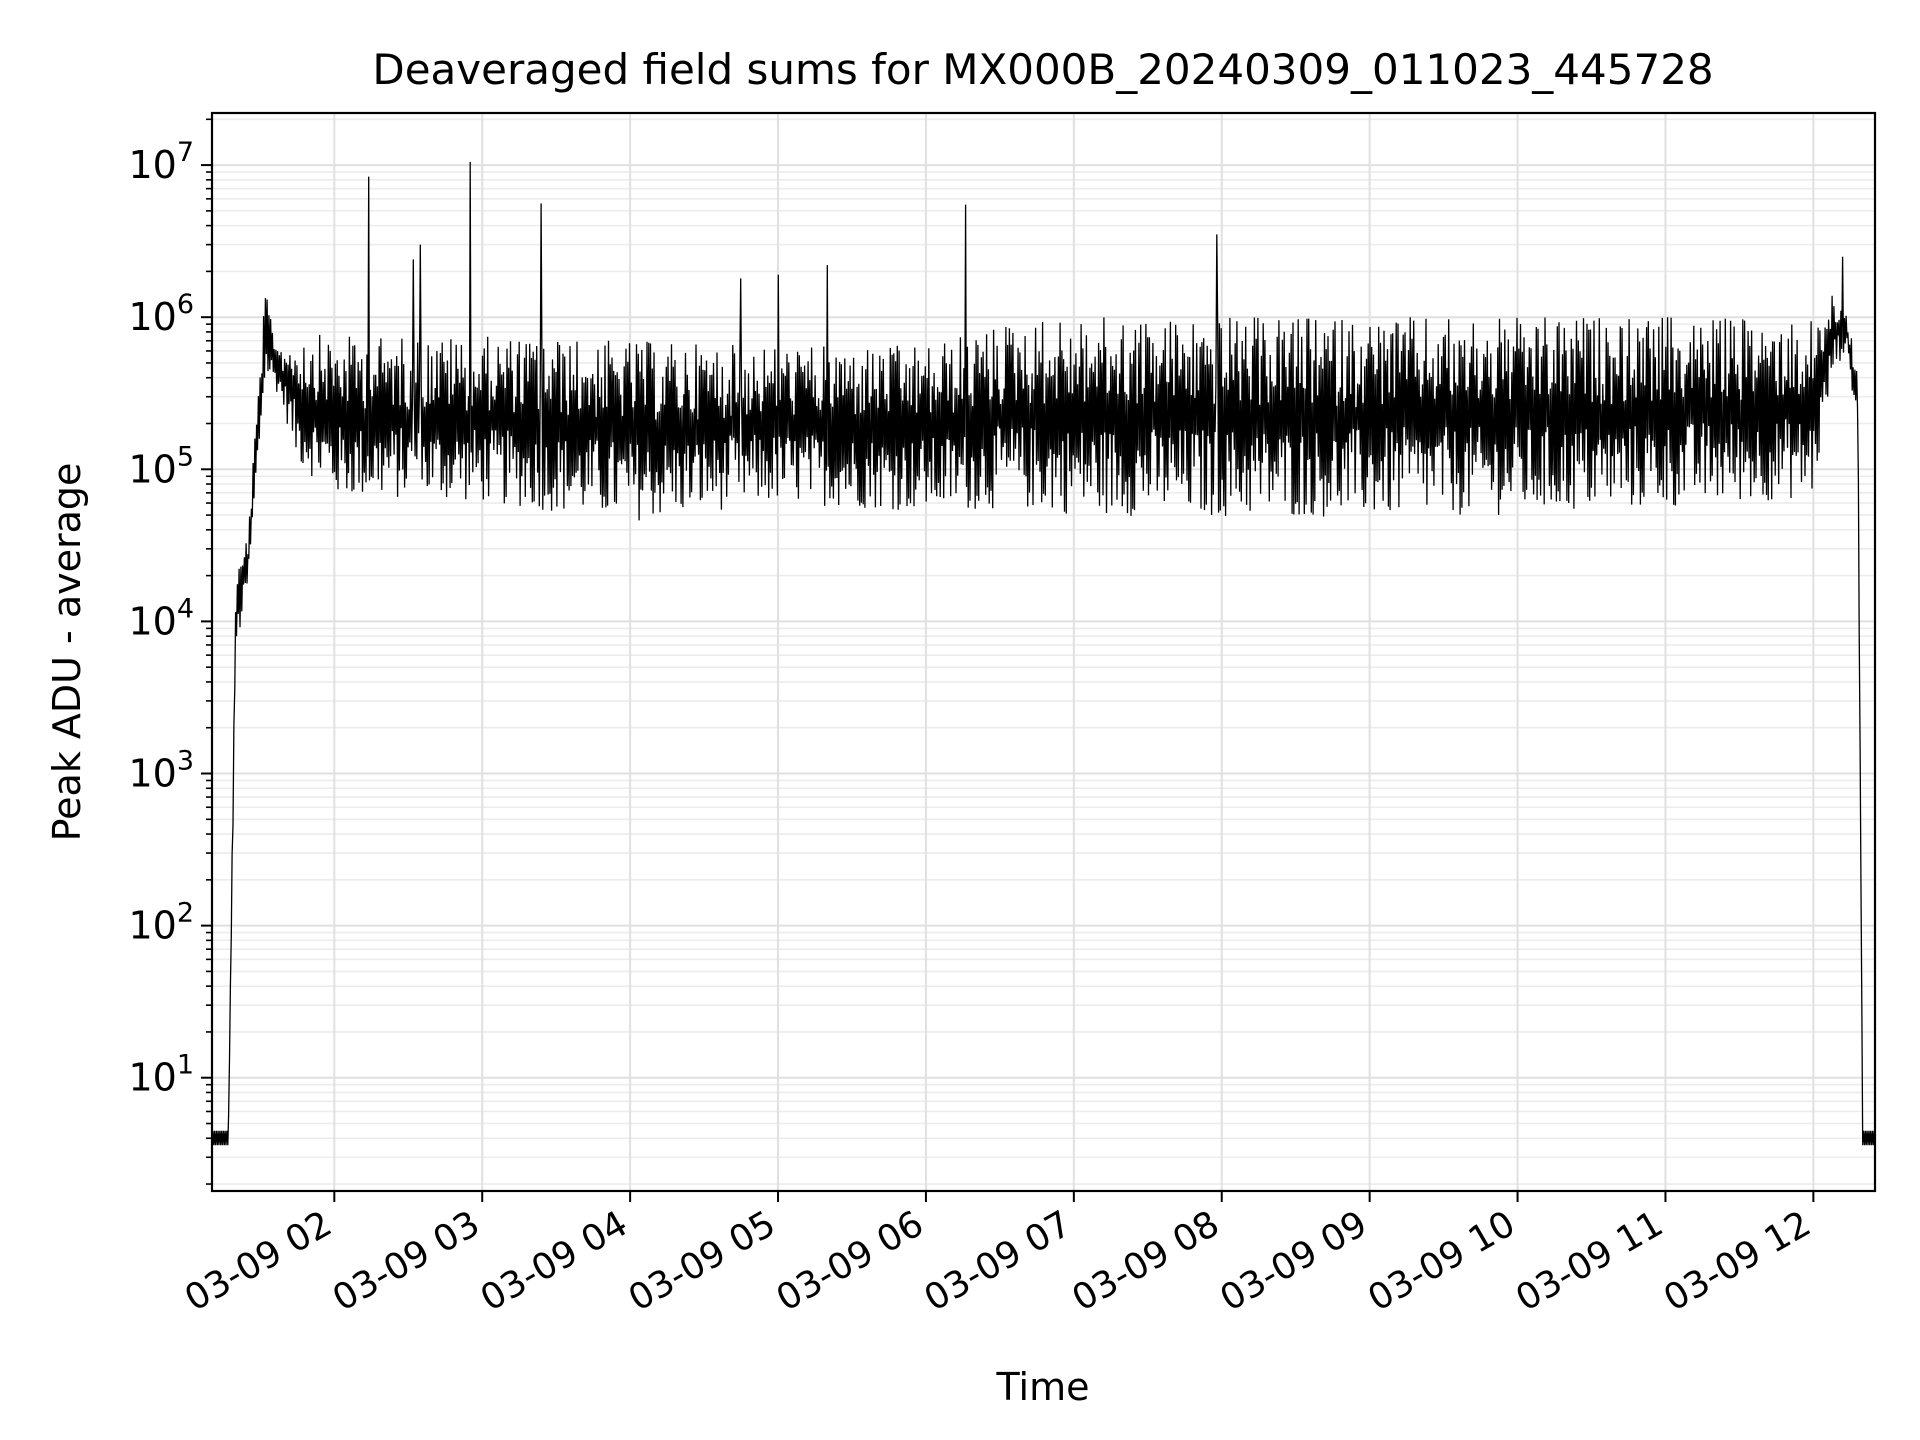 This screenshot has height=1440, width=1920. Describe the element at coordinates (161, 1075) in the screenshot. I see `y-tick-label: 101` at that location.